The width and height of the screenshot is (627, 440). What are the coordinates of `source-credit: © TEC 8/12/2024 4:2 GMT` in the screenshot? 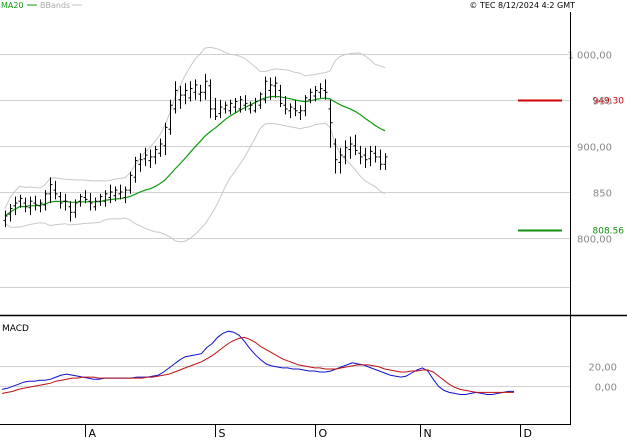 It's located at (522, 5).